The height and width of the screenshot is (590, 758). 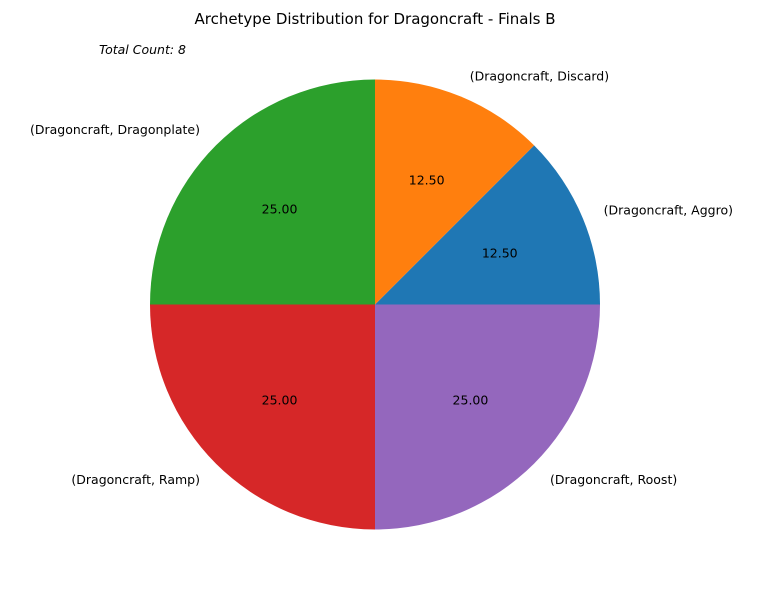 What do you see at coordinates (135, 479) in the screenshot?
I see `slice-category-label: (Dragoncraft, Ramp)` at bounding box center [135, 479].